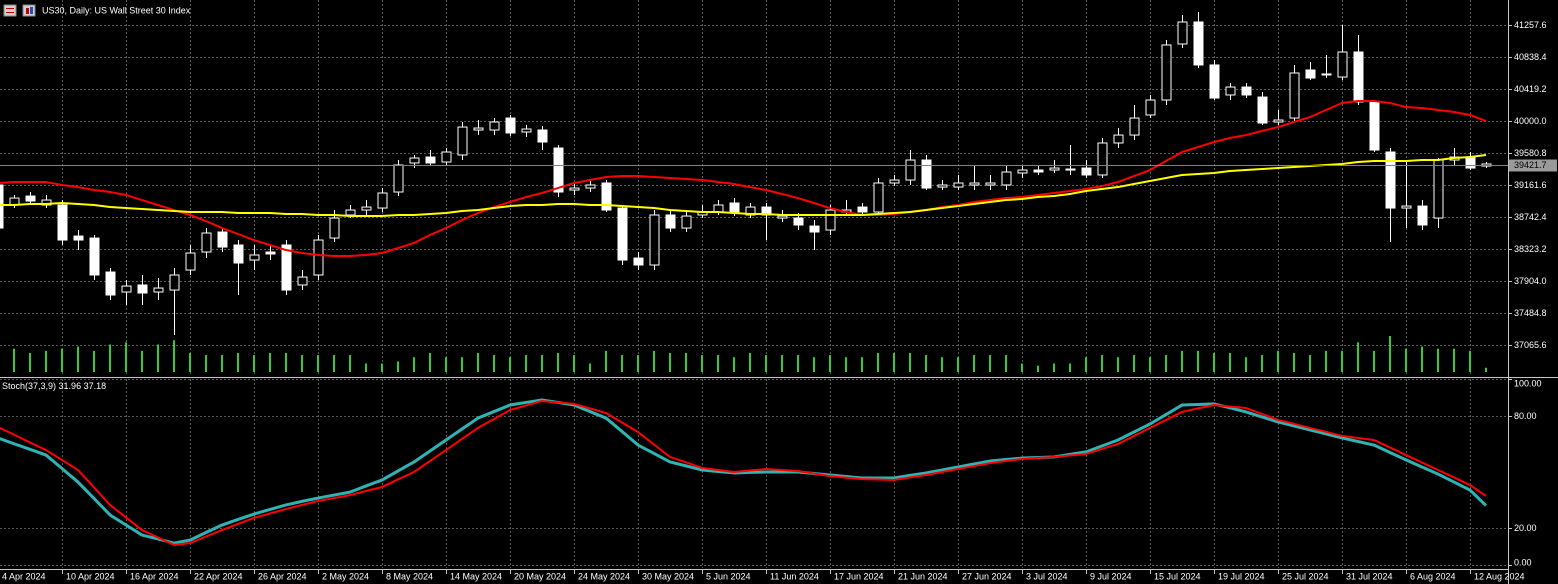  What do you see at coordinates (476, 576) in the screenshot?
I see `x-tick-label: 14 May 2024` at bounding box center [476, 576].